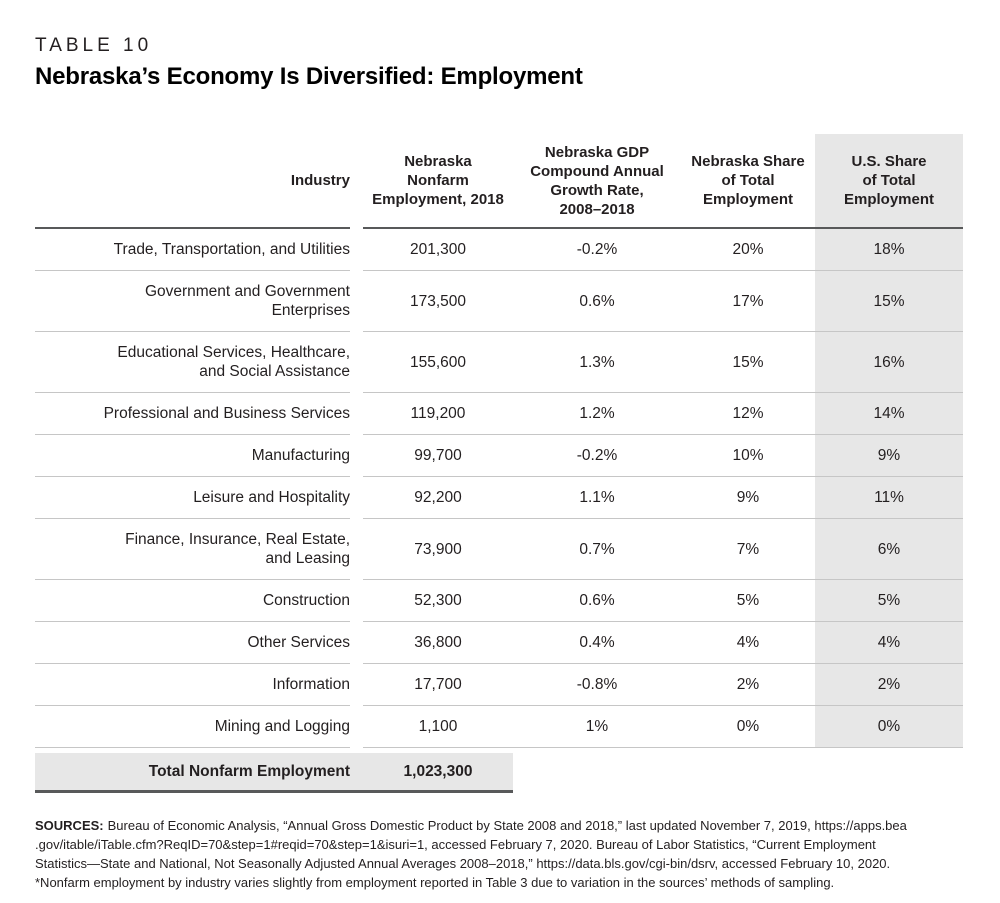 This screenshot has width=1000, height=903. I want to click on employment-cell: 1,100, so click(438, 726).